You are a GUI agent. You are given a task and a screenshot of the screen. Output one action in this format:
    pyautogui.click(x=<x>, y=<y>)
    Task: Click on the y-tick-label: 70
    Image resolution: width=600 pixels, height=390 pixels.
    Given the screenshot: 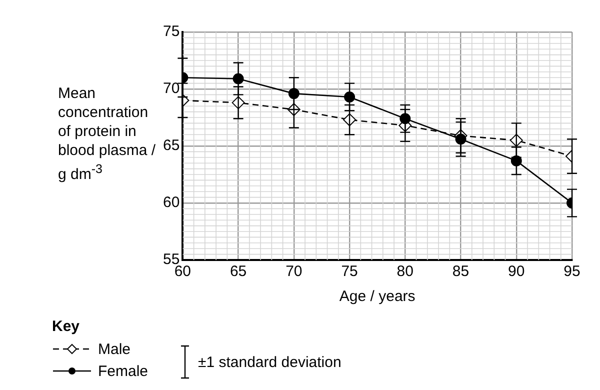 What is the action you would take?
    pyautogui.click(x=171, y=89)
    